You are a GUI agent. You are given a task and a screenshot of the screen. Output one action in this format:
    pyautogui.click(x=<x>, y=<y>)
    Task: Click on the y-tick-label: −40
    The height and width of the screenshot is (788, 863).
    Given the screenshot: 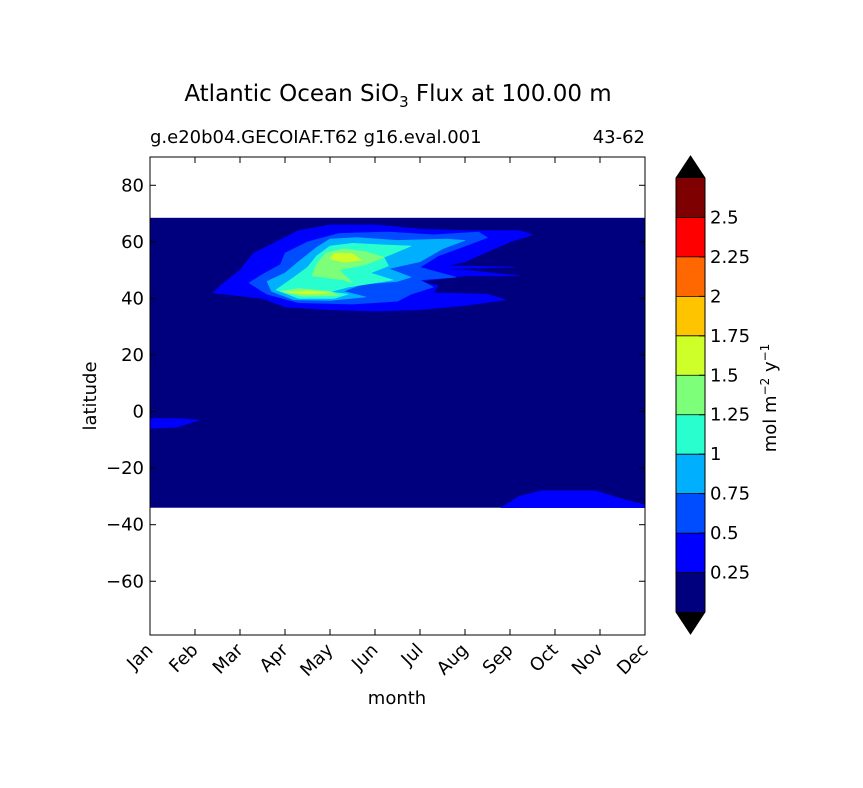 What is the action you would take?
    pyautogui.click(x=125, y=525)
    